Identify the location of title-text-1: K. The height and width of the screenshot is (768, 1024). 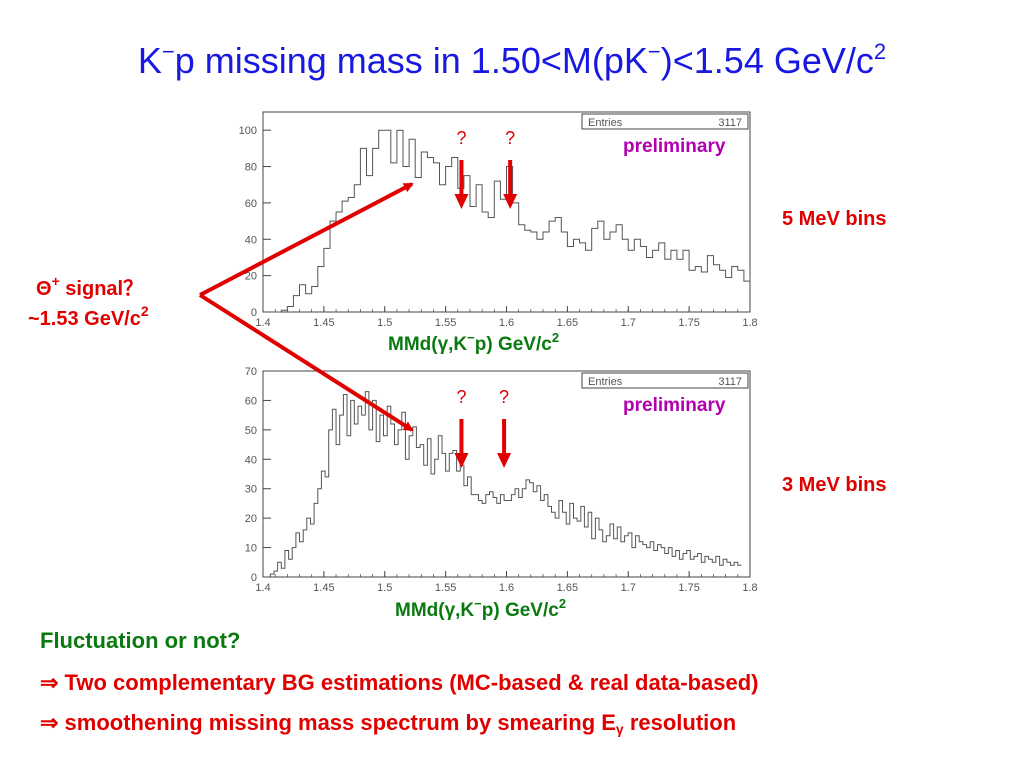
(149, 60).